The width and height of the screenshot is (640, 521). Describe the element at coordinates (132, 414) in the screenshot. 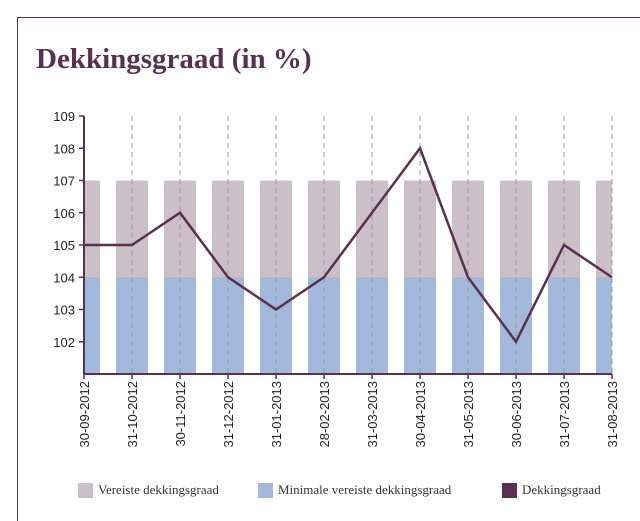

I see `x-tick-label: 31-10-2012` at that location.